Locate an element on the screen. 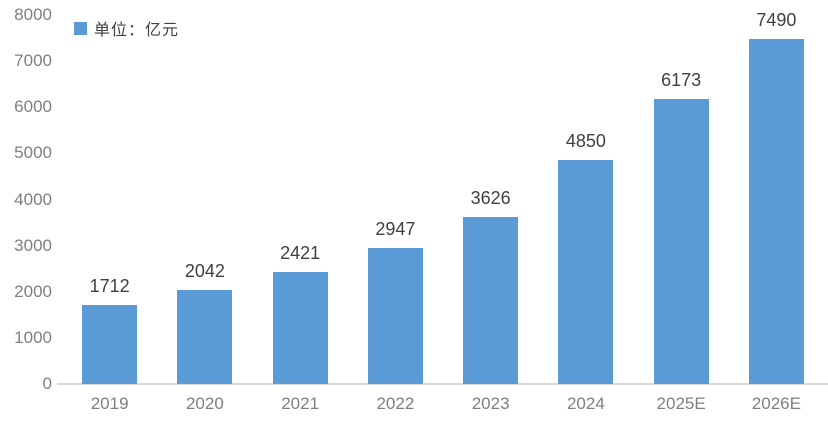 Image resolution: width=828 pixels, height=427 pixels. x-axis-line is located at coordinates (442, 384).